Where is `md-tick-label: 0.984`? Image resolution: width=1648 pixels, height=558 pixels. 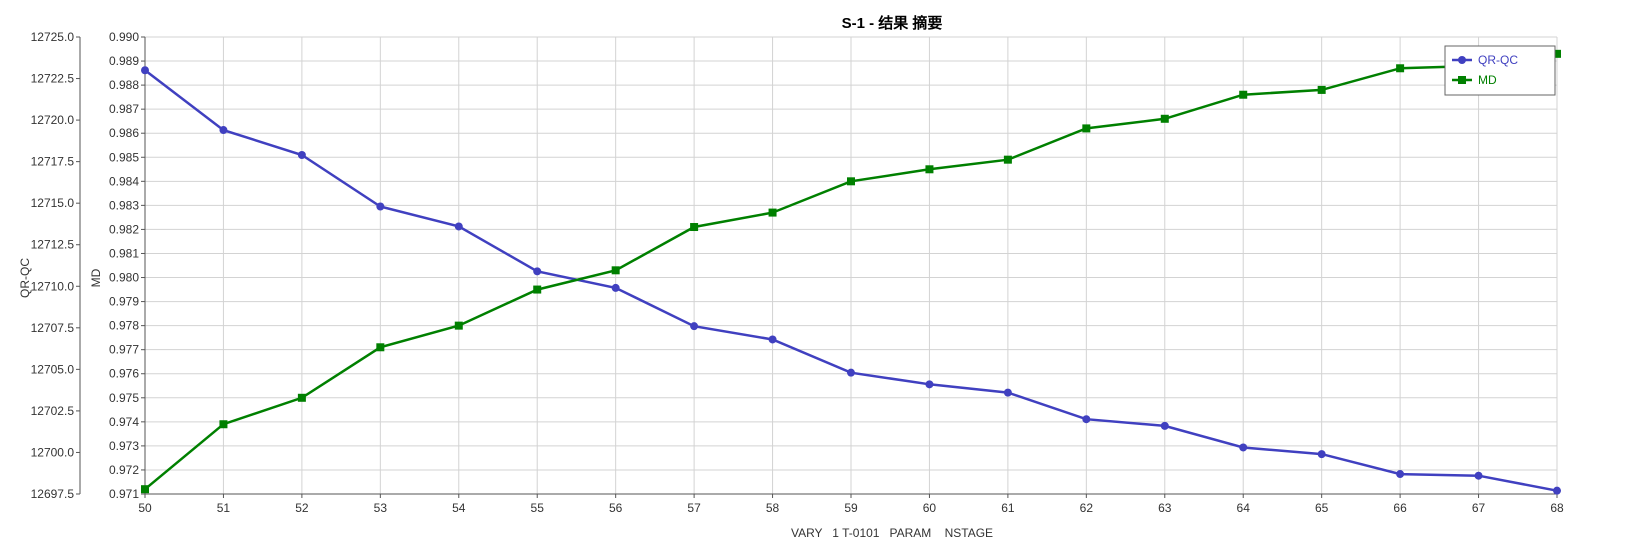
md-tick-label: 0.984 is located at coordinates (124, 181).